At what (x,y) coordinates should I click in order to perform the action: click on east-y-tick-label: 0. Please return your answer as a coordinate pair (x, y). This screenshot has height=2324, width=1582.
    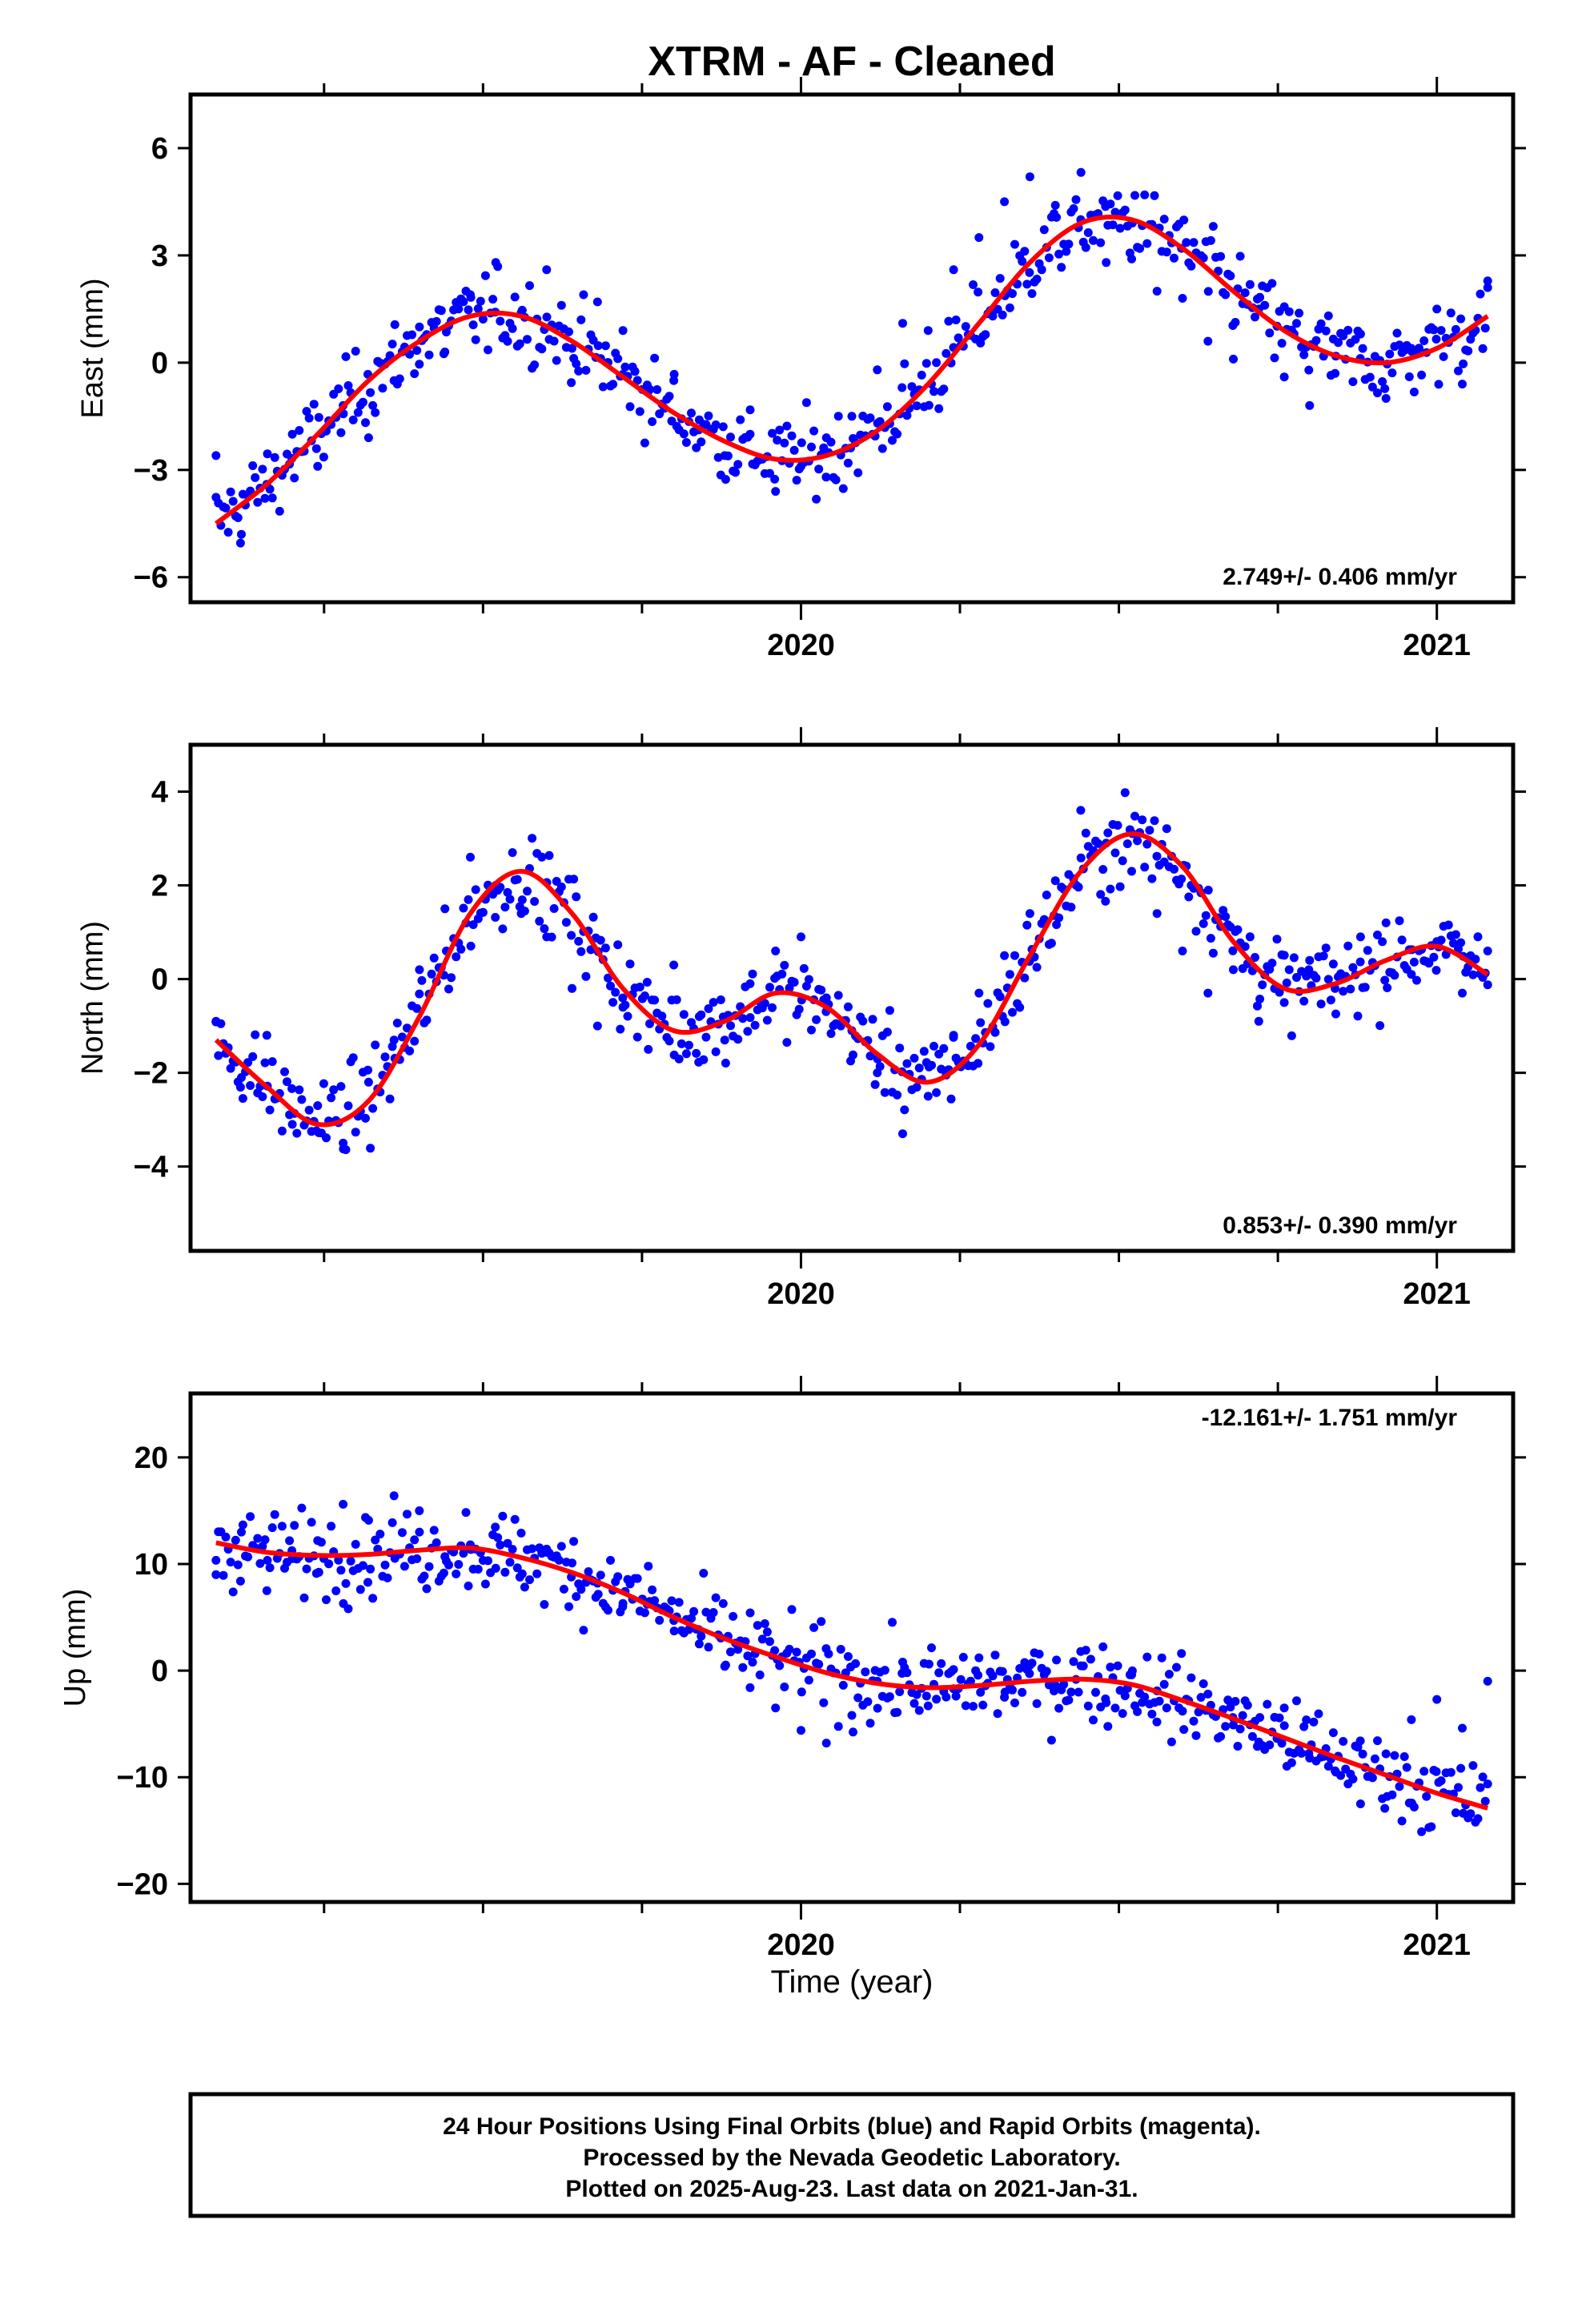
    Looking at the image, I should click on (159, 363).